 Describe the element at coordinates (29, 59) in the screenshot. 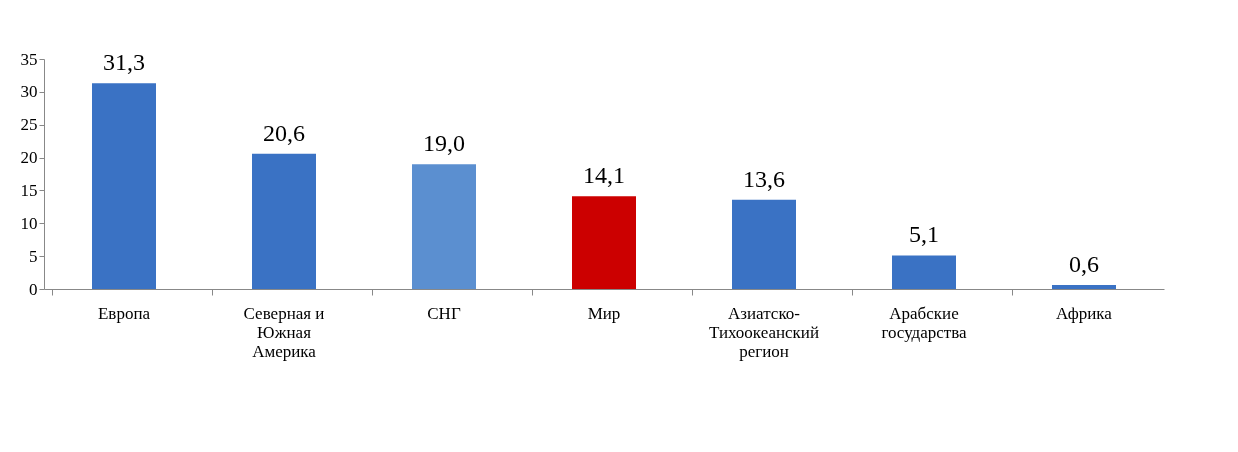

I see `y-tick-label: 35` at that location.